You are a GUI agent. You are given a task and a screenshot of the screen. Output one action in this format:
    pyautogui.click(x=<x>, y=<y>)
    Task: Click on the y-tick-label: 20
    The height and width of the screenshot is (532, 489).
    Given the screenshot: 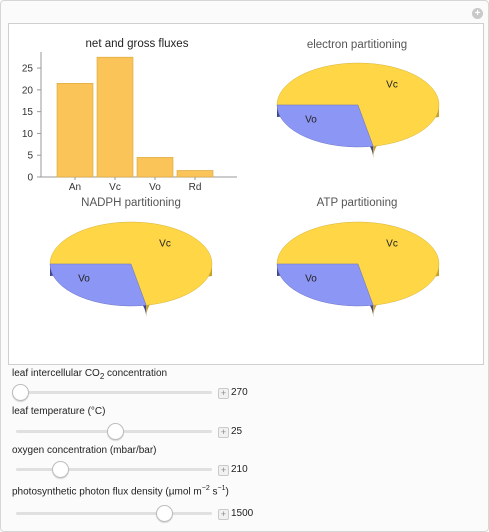 What is the action you would take?
    pyautogui.click(x=28, y=90)
    